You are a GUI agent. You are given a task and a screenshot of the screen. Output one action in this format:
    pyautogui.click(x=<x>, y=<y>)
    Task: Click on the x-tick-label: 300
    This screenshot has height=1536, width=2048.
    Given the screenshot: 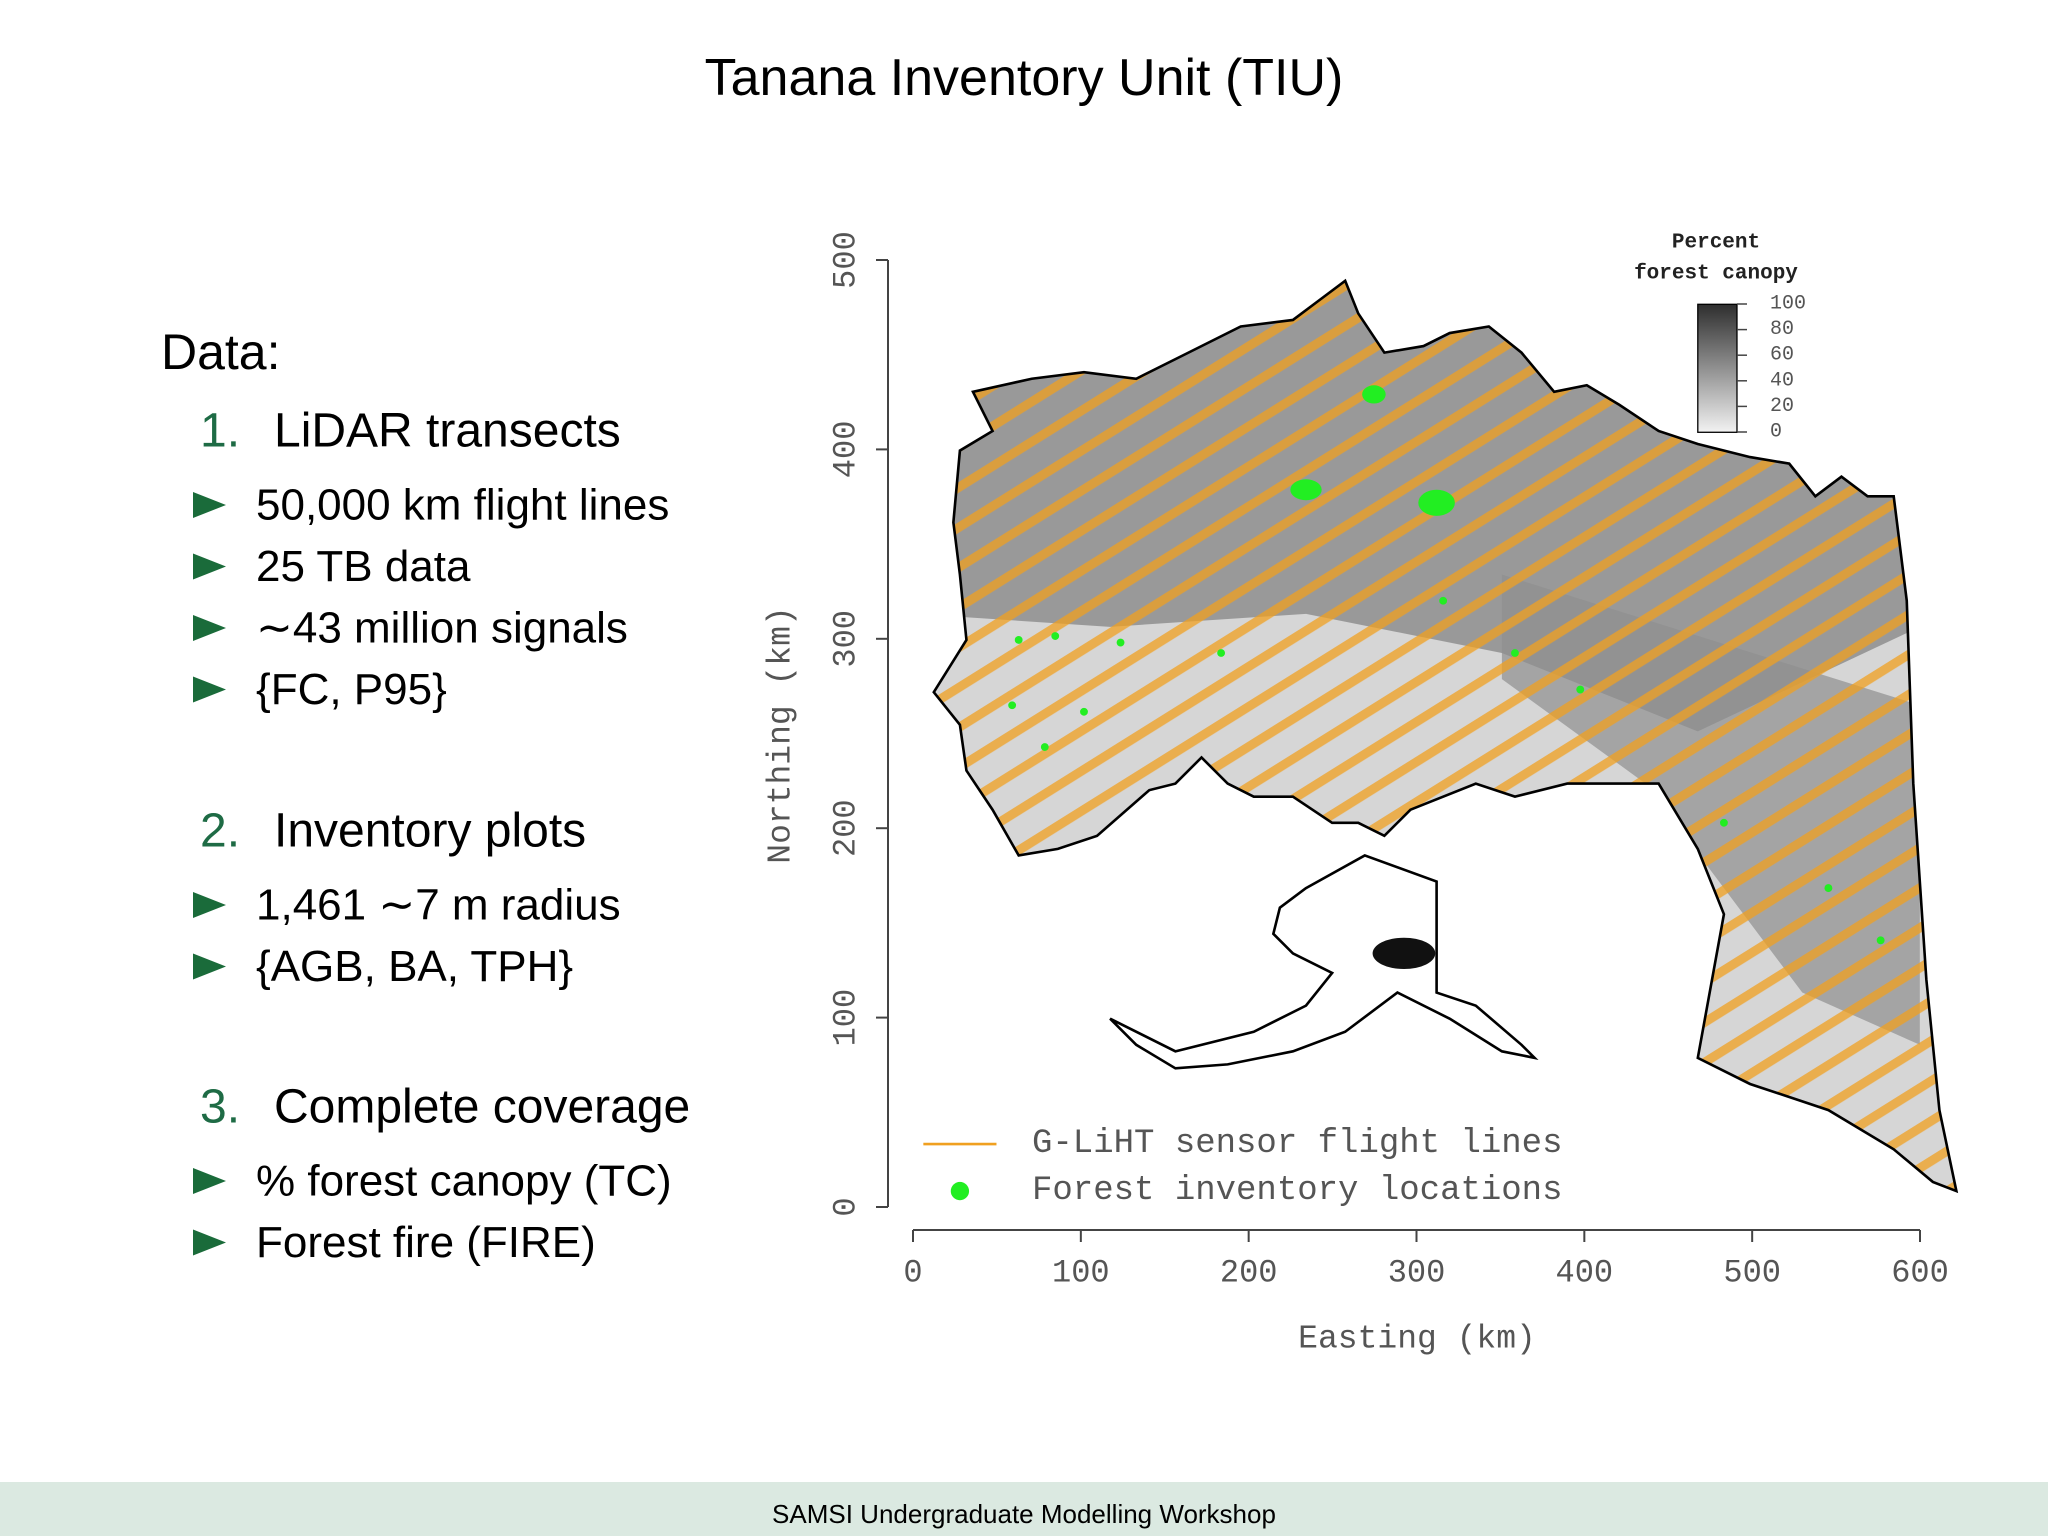 What is the action you would take?
    pyautogui.click(x=1417, y=1273)
    